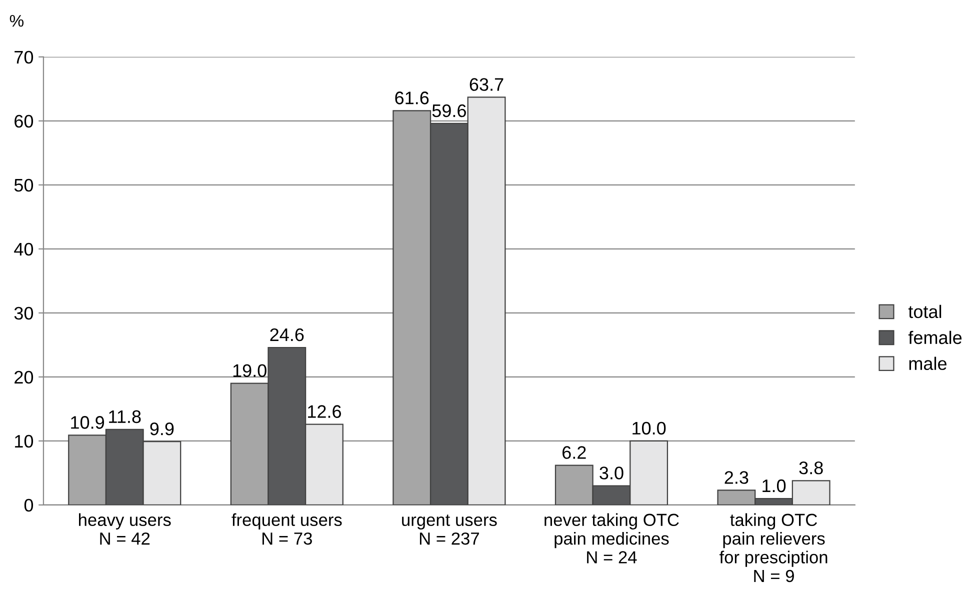 The width and height of the screenshot is (966, 599). Describe the element at coordinates (927, 363) in the screenshot. I see `legend-label: male` at that location.